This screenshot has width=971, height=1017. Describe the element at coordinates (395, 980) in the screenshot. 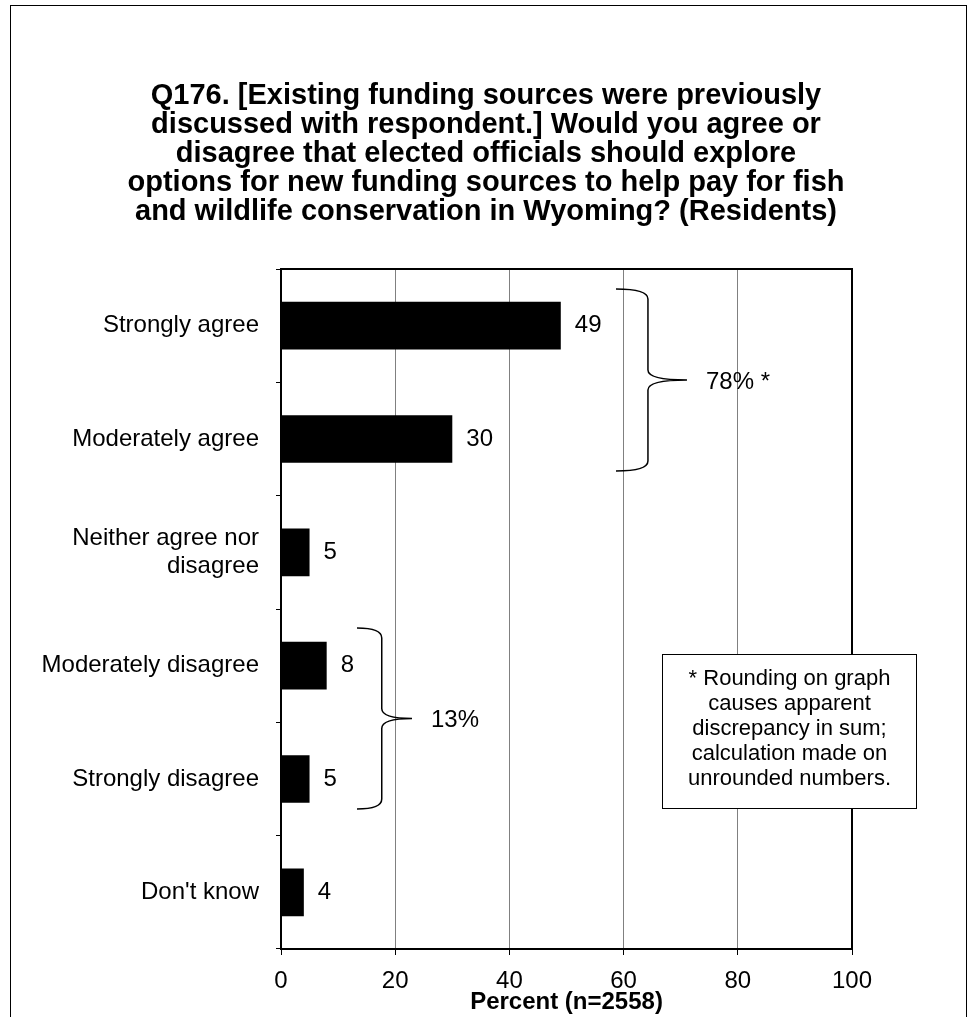

I see `x-tick-label: 20` at that location.